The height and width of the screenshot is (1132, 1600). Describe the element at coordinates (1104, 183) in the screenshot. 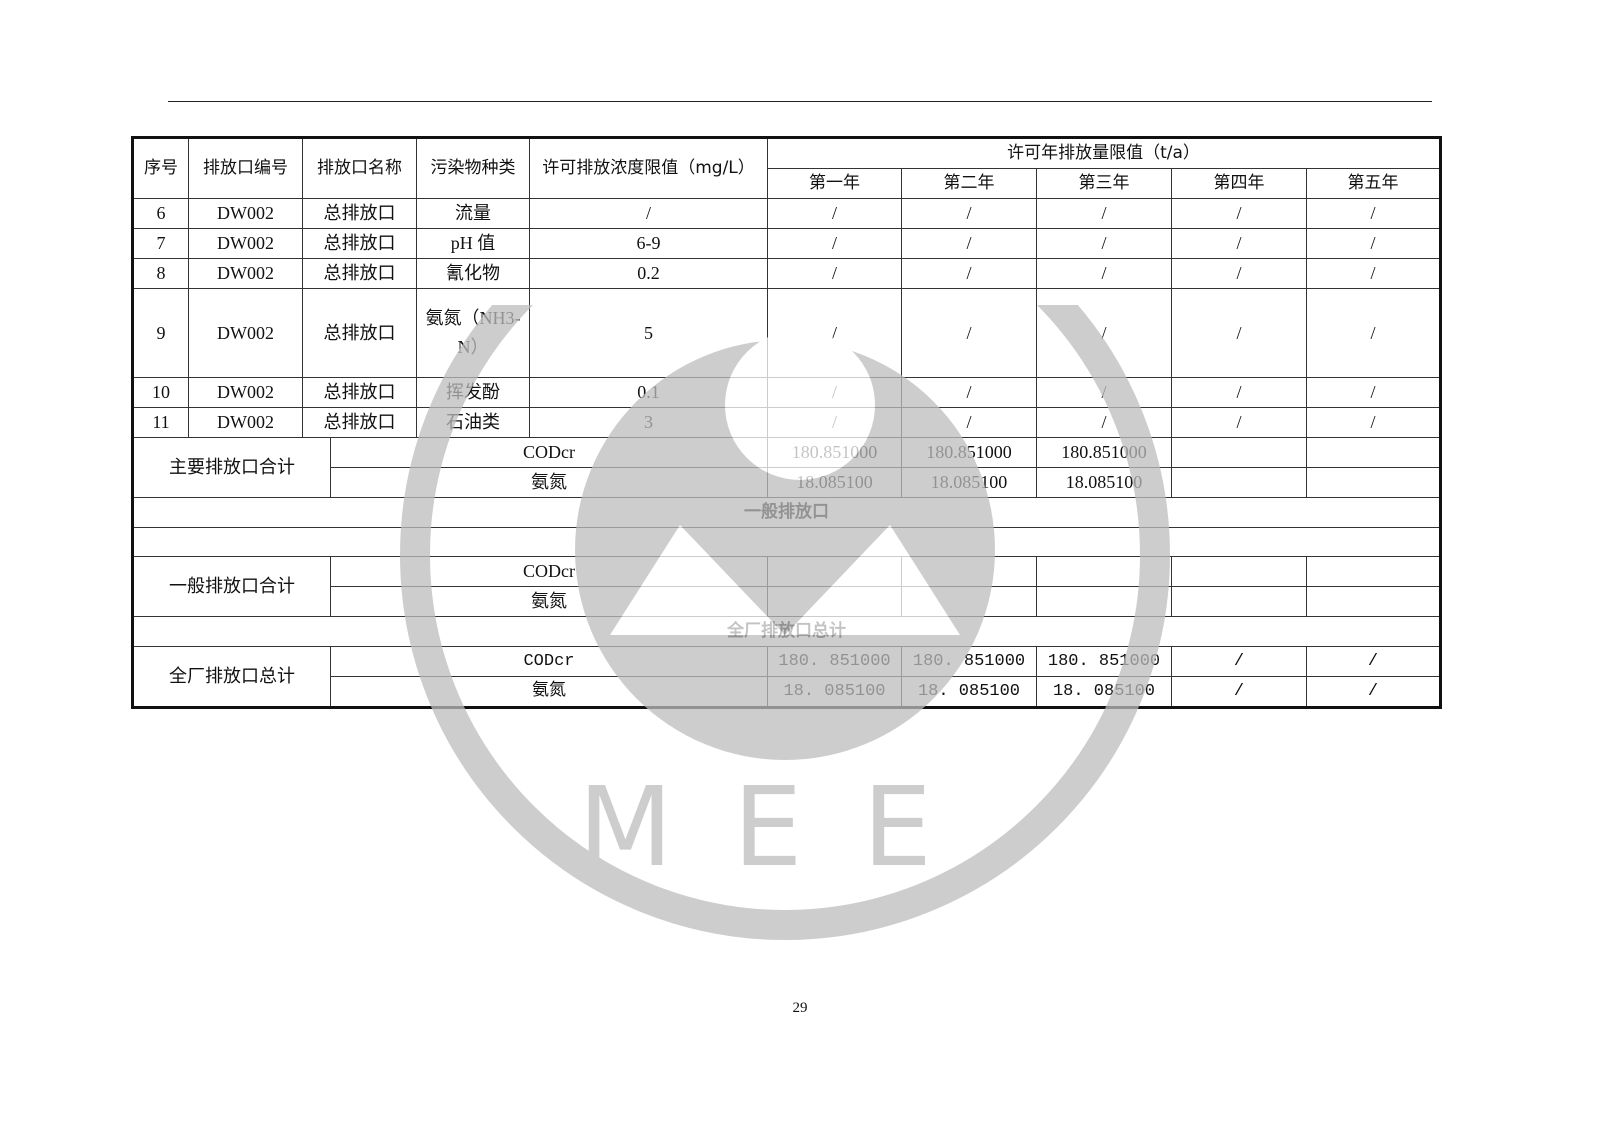

I see `header-year-3: 第三年` at that location.